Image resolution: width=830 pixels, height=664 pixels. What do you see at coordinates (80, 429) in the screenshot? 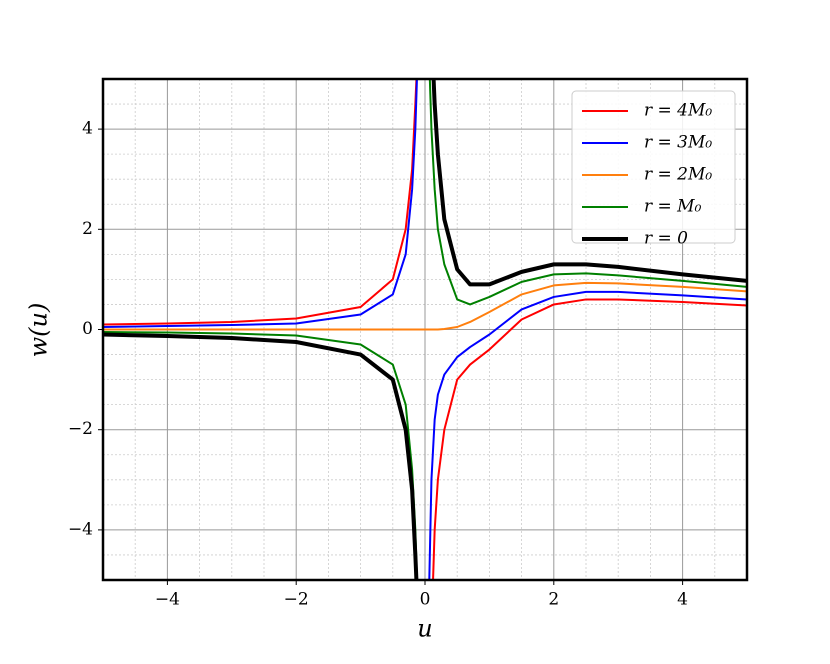
I see `y-tick-label: −2` at bounding box center [80, 429].